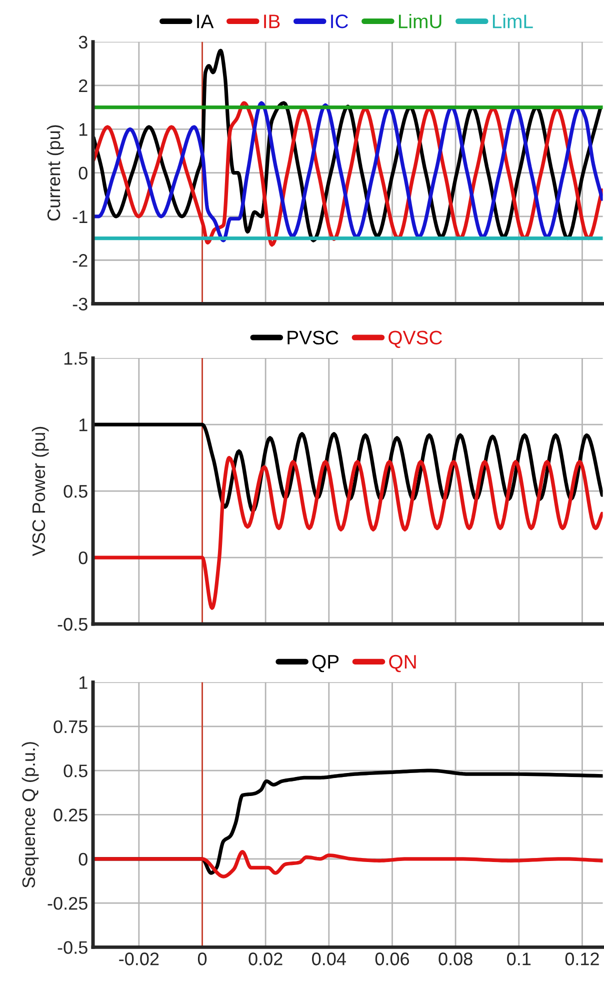  Describe the element at coordinates (80, 217) in the screenshot. I see `y-tick-label: -1` at that location.